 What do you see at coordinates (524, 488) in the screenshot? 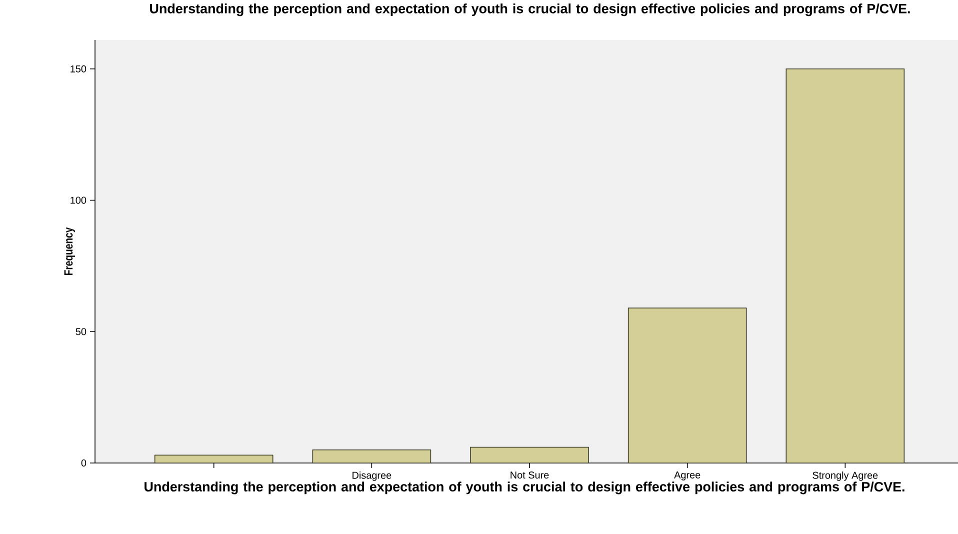
I see `x-axis-title: Understanding the perception and expectation of youth is crucial to design effective policies and programs of P/CVE.` at bounding box center [524, 488].